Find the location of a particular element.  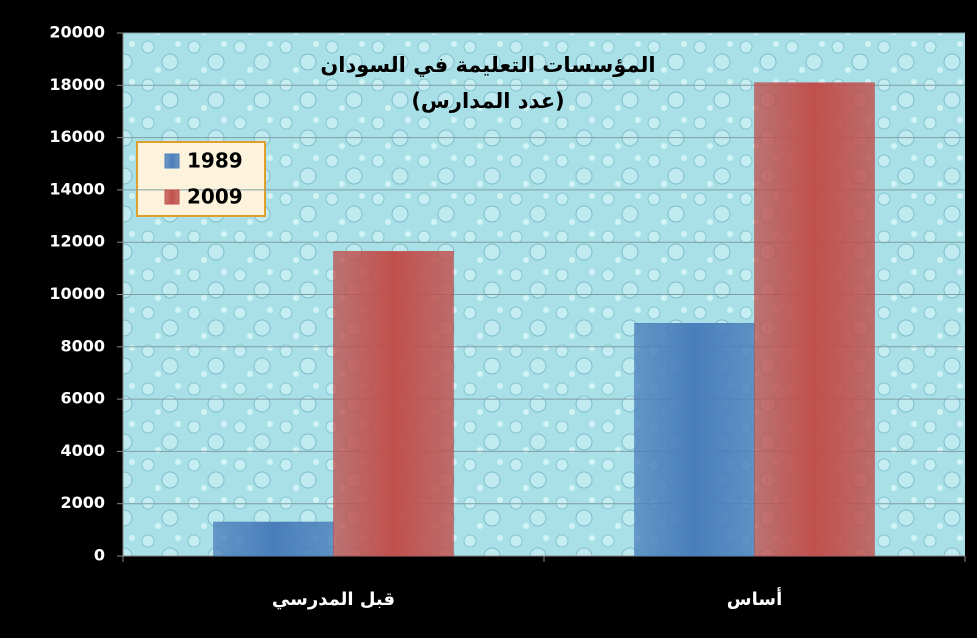

y-tick-label: 8000 is located at coordinates (82, 345).